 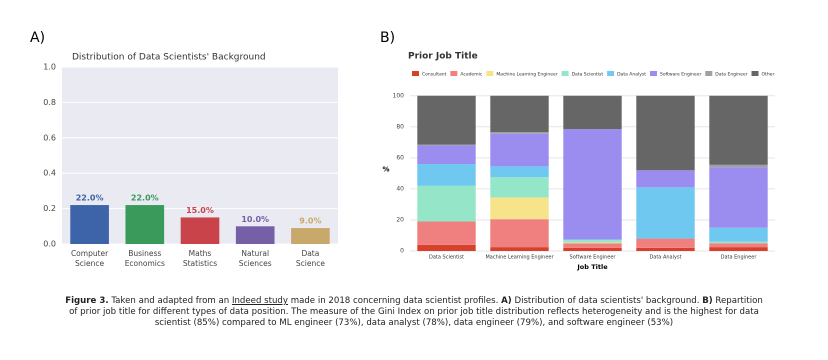 What do you see at coordinates (399, 95) in the screenshot?
I see `y-tick-label: 100` at bounding box center [399, 95].